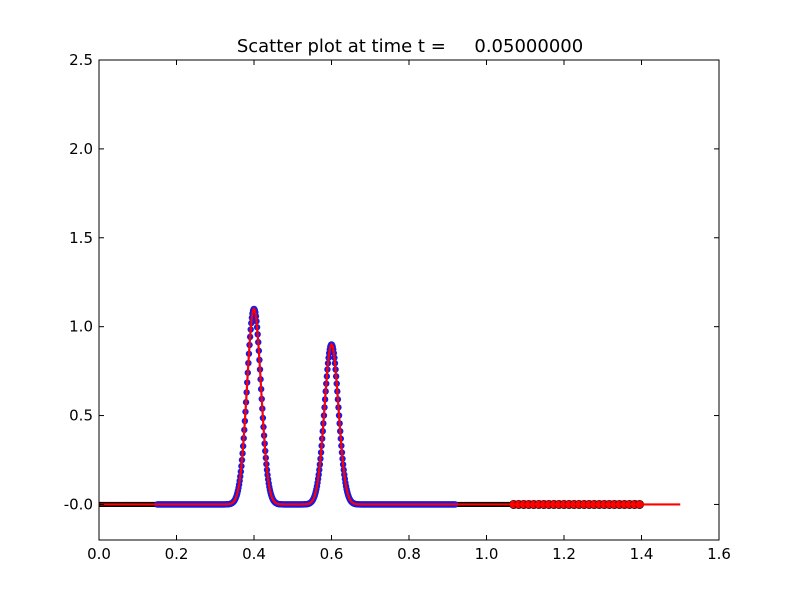  What do you see at coordinates (81, 327) in the screenshot?
I see `y-tick-label: 1.0` at bounding box center [81, 327].